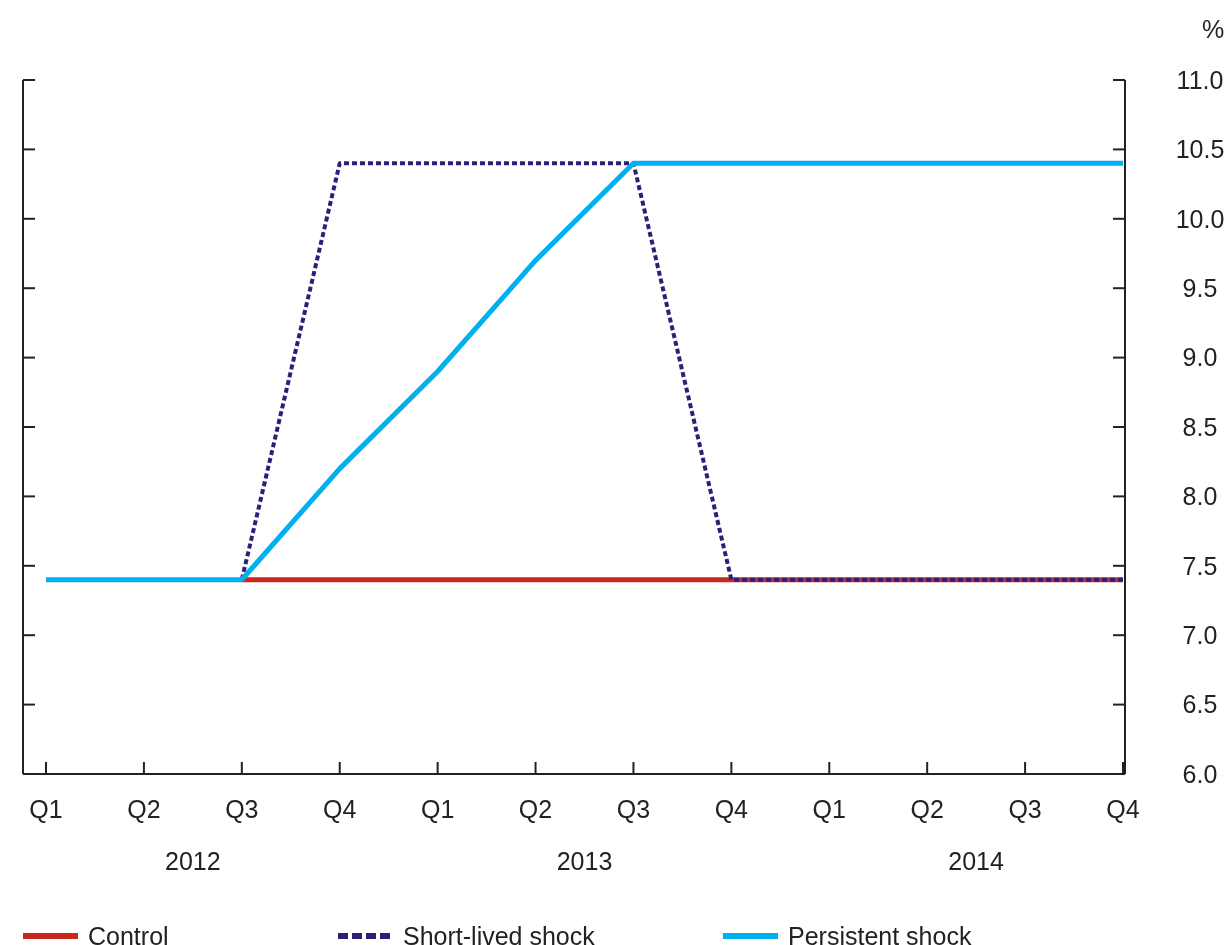 The height and width of the screenshot is (945, 1224). Describe the element at coordinates (1199, 218) in the screenshot. I see `y-tick-label: 10.0` at that location.